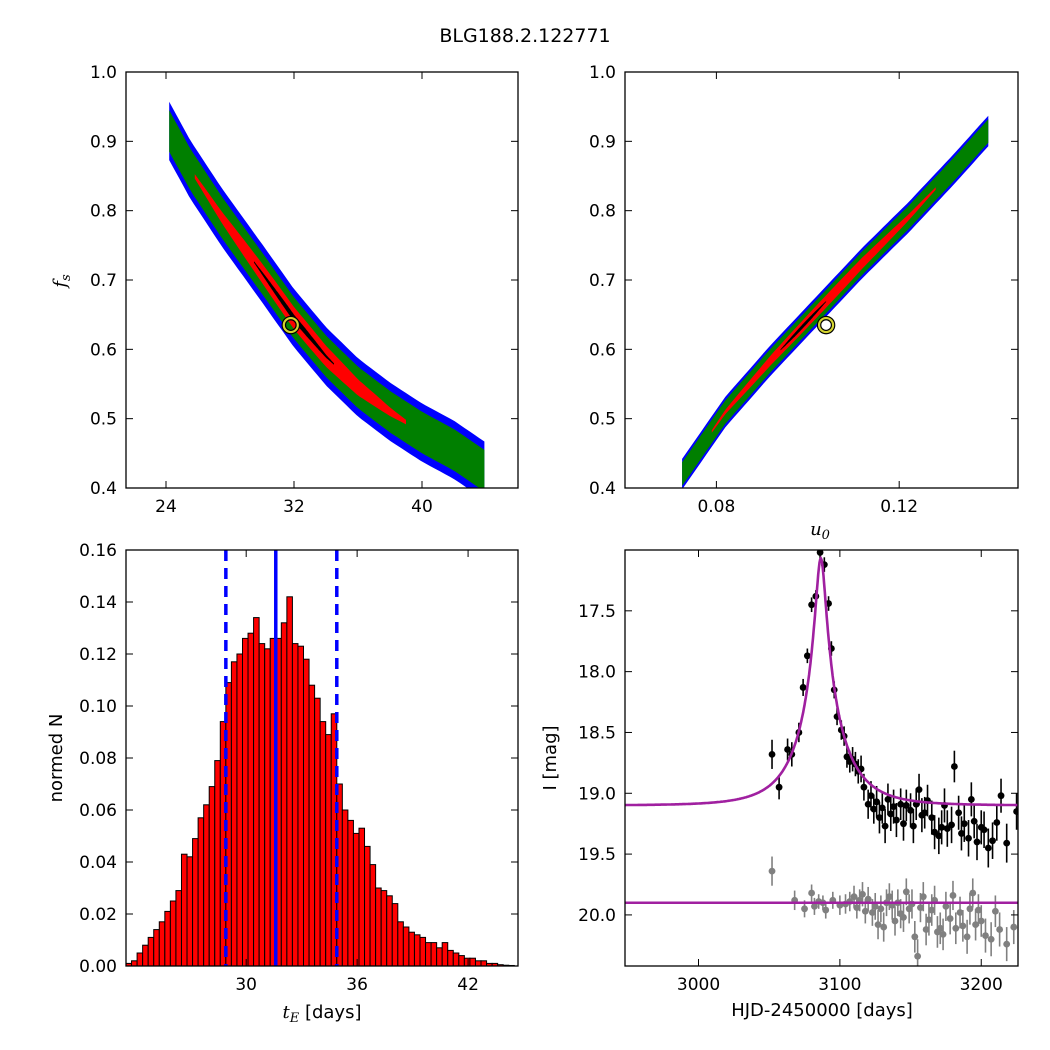 The height and width of the screenshot is (1050, 1050). I want to click on y-tick-label: 0.14, so click(98, 603).